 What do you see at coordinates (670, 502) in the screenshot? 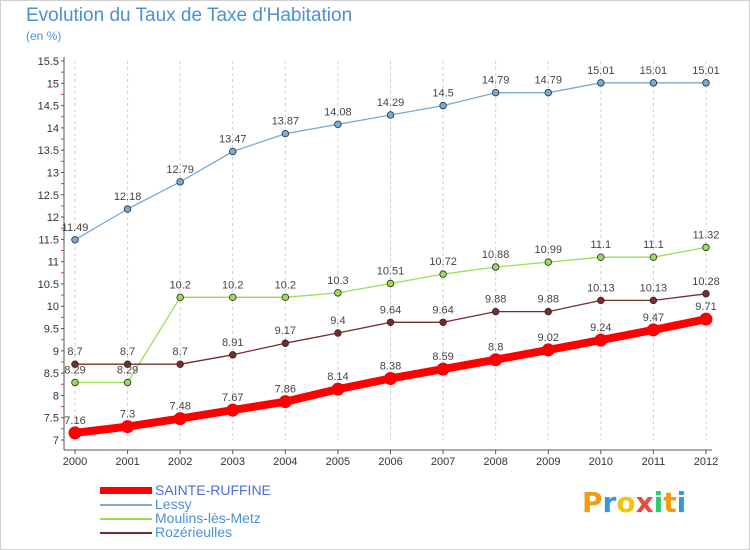
I see `logo-letter: t` at bounding box center [670, 502].